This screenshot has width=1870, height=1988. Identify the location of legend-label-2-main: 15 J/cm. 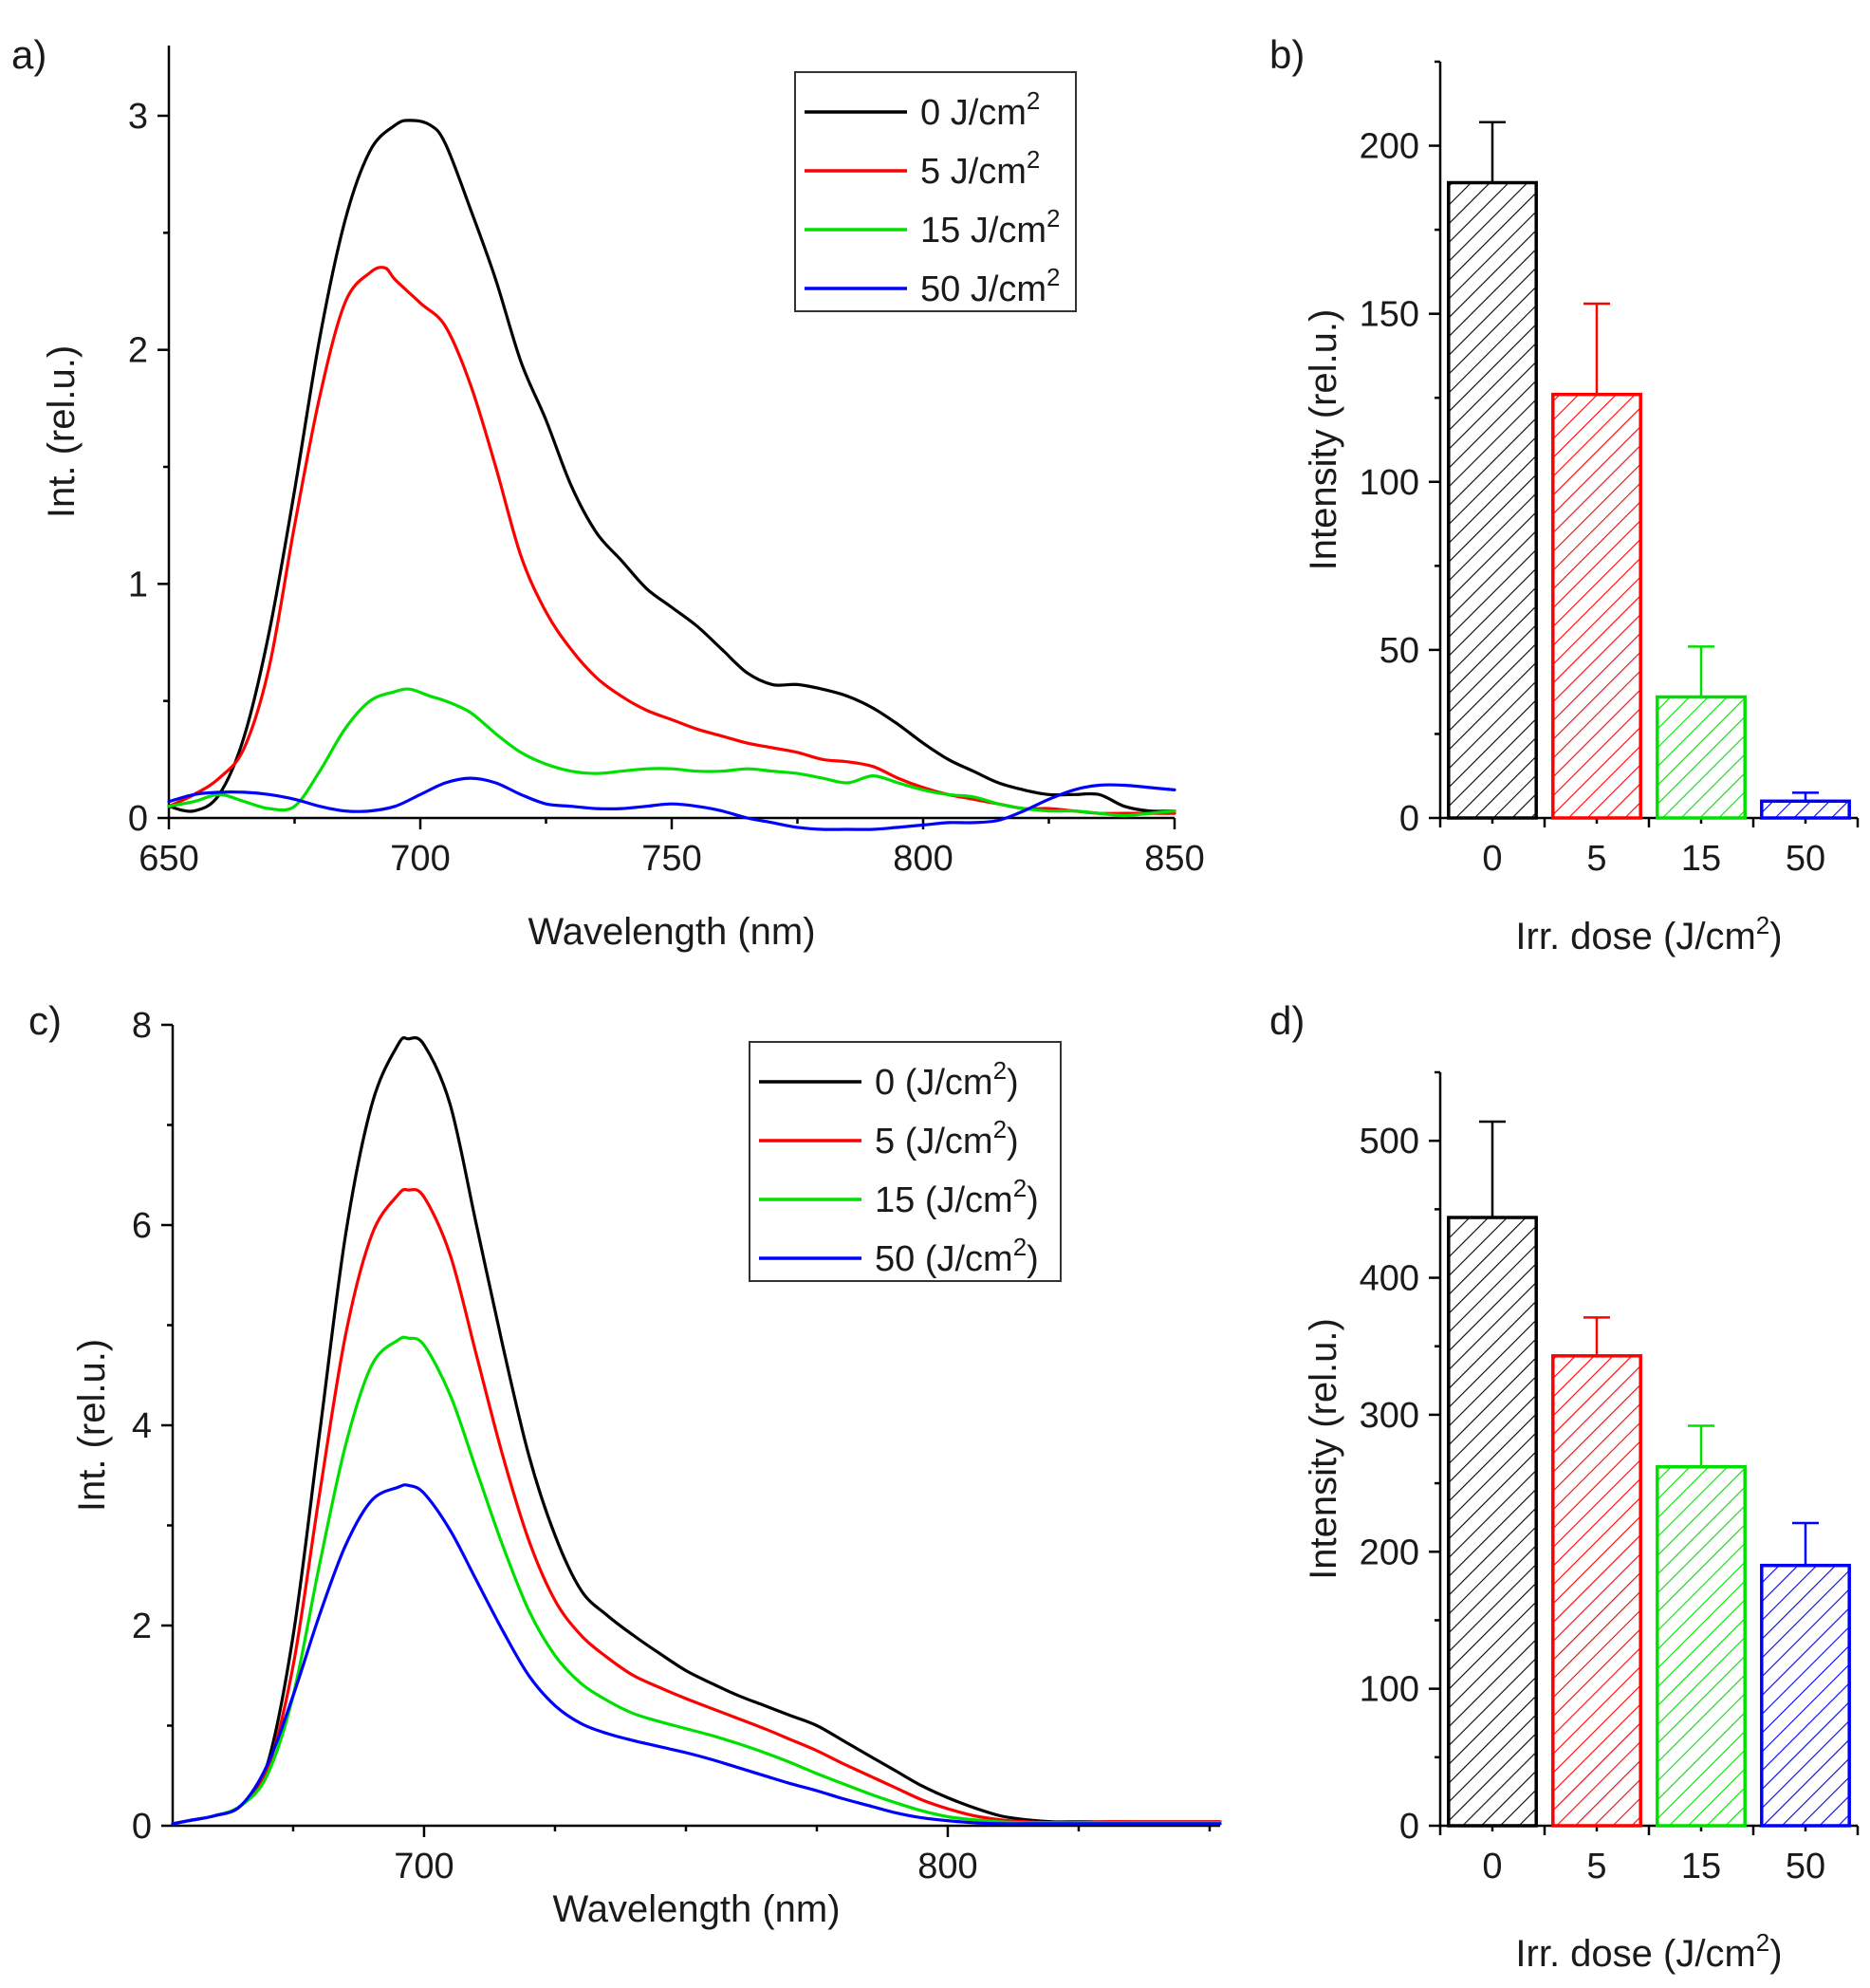
(983, 231).